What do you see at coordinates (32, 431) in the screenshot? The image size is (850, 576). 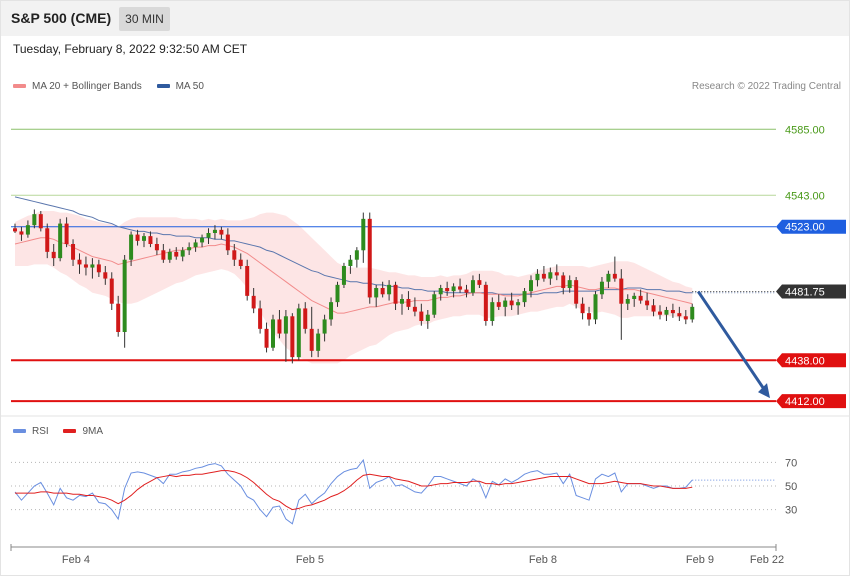 I see `legend-item-rsi: RSI` at bounding box center [32, 431].